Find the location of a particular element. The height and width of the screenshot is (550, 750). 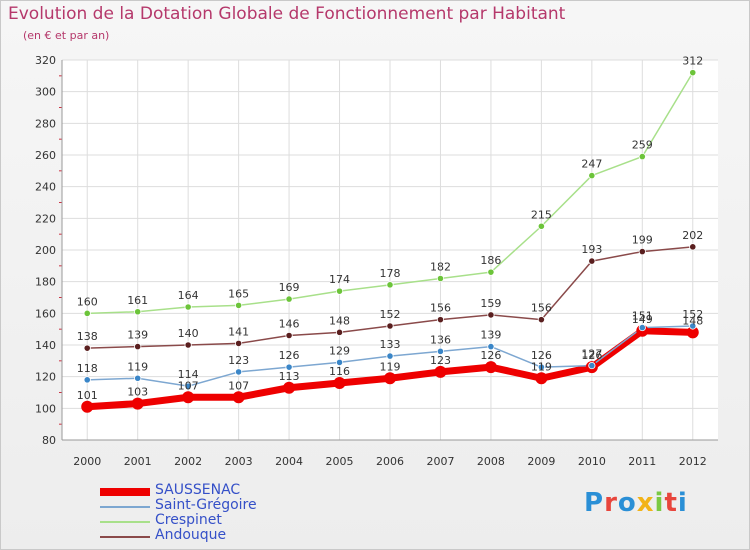

y-tick-label: 220 is located at coordinates (45, 218).